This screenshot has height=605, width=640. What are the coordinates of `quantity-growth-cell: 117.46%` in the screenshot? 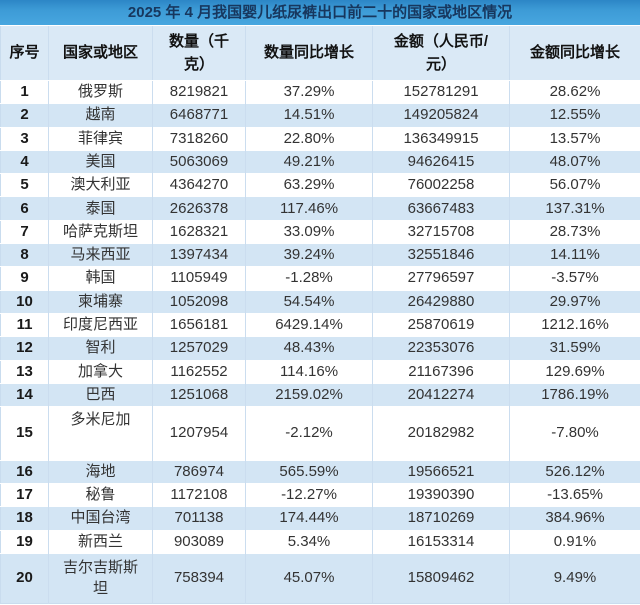 It's located at (309, 208).